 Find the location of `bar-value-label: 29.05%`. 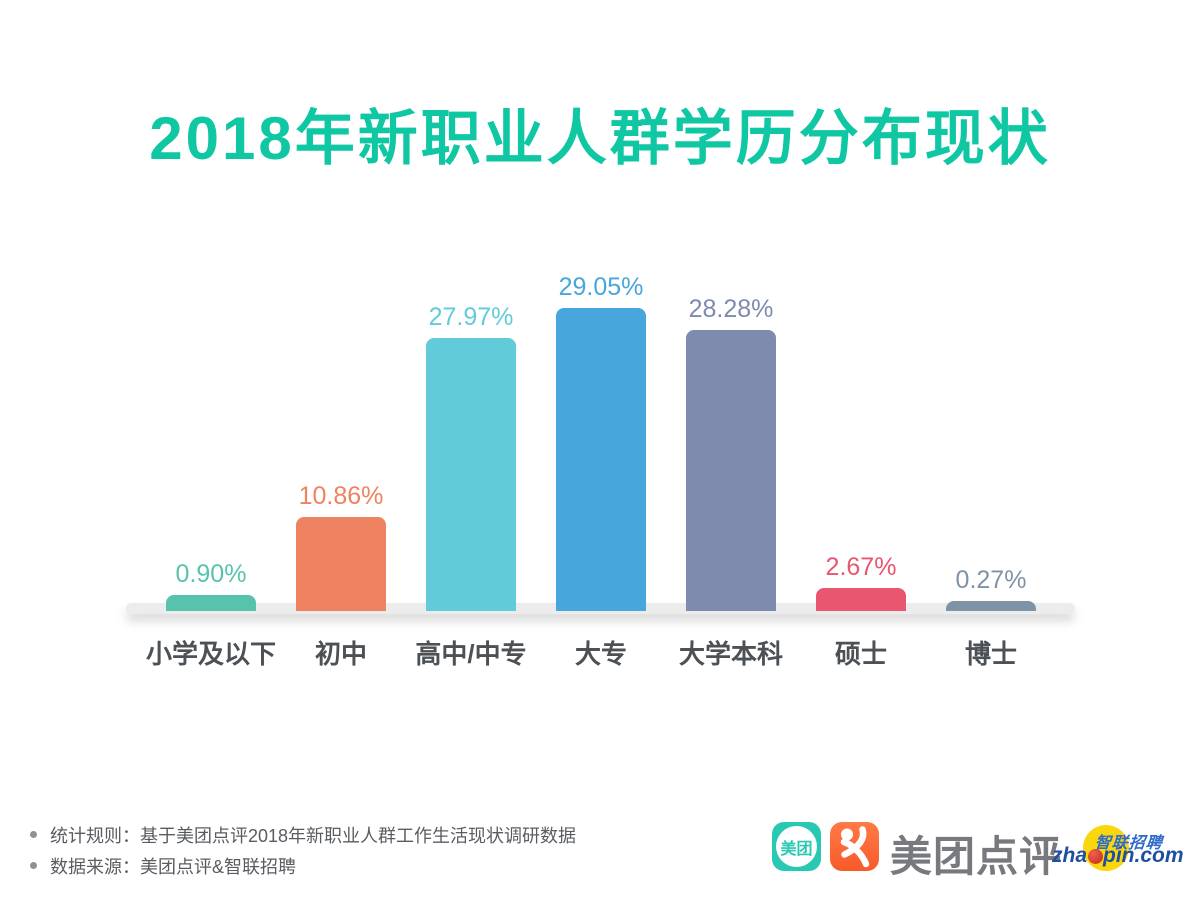

bar-value-label: 29.05% is located at coordinates (601, 287).